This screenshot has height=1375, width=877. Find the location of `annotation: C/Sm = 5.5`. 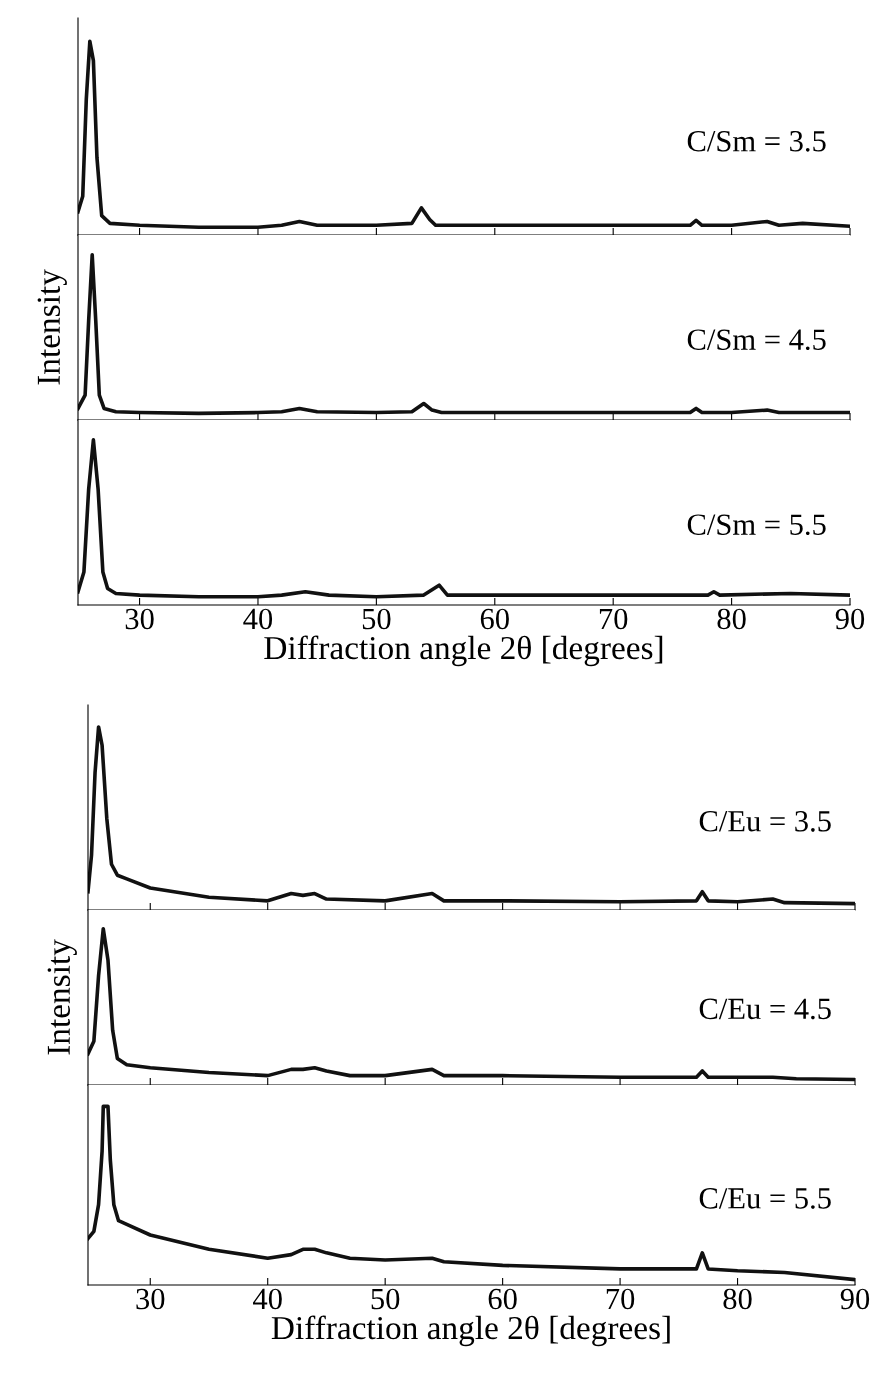

annotation: C/Sm = 5.5 is located at coordinates (756, 525).